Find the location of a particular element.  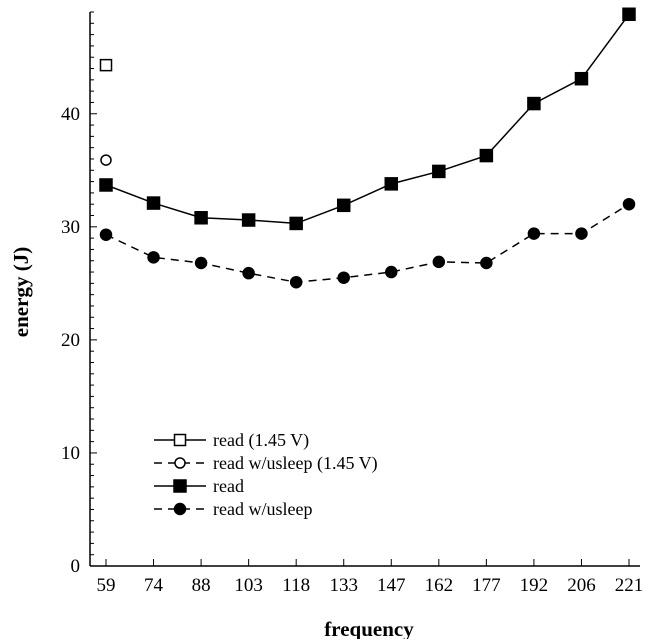

y-tick-label: 30 is located at coordinates (70, 227).